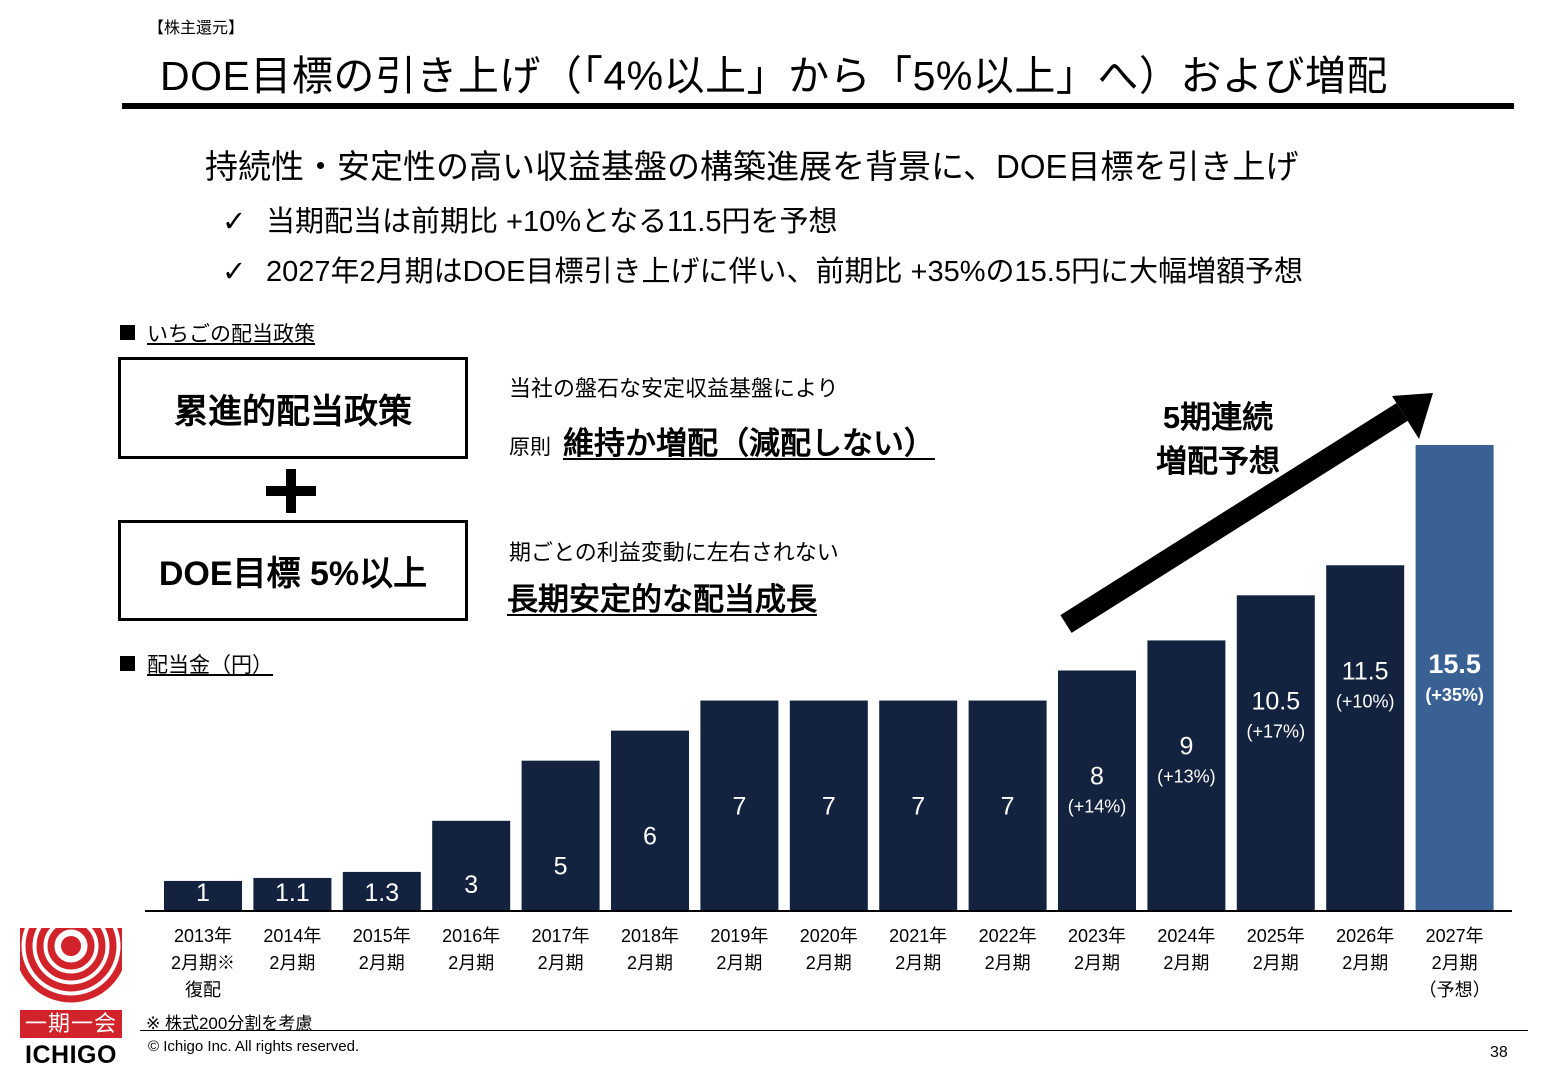 The width and height of the screenshot is (1560, 1080). Describe the element at coordinates (752, 166) in the screenshot. I see `lead-statement: 持続性・安定性の高い収益基盤の構築進展を背景に、DOE目標を引き上げ` at that location.